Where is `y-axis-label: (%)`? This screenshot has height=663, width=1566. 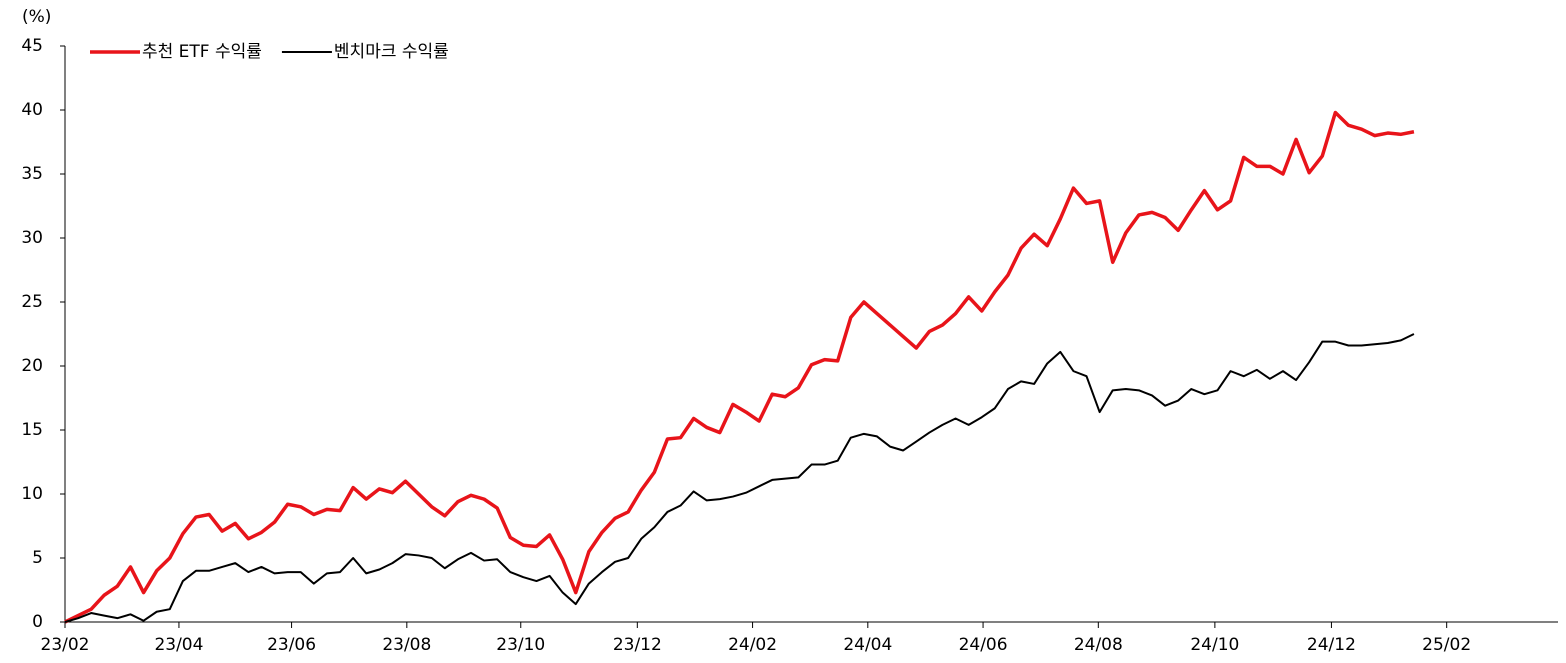 y-axis-label: (%) is located at coordinates (36, 17).